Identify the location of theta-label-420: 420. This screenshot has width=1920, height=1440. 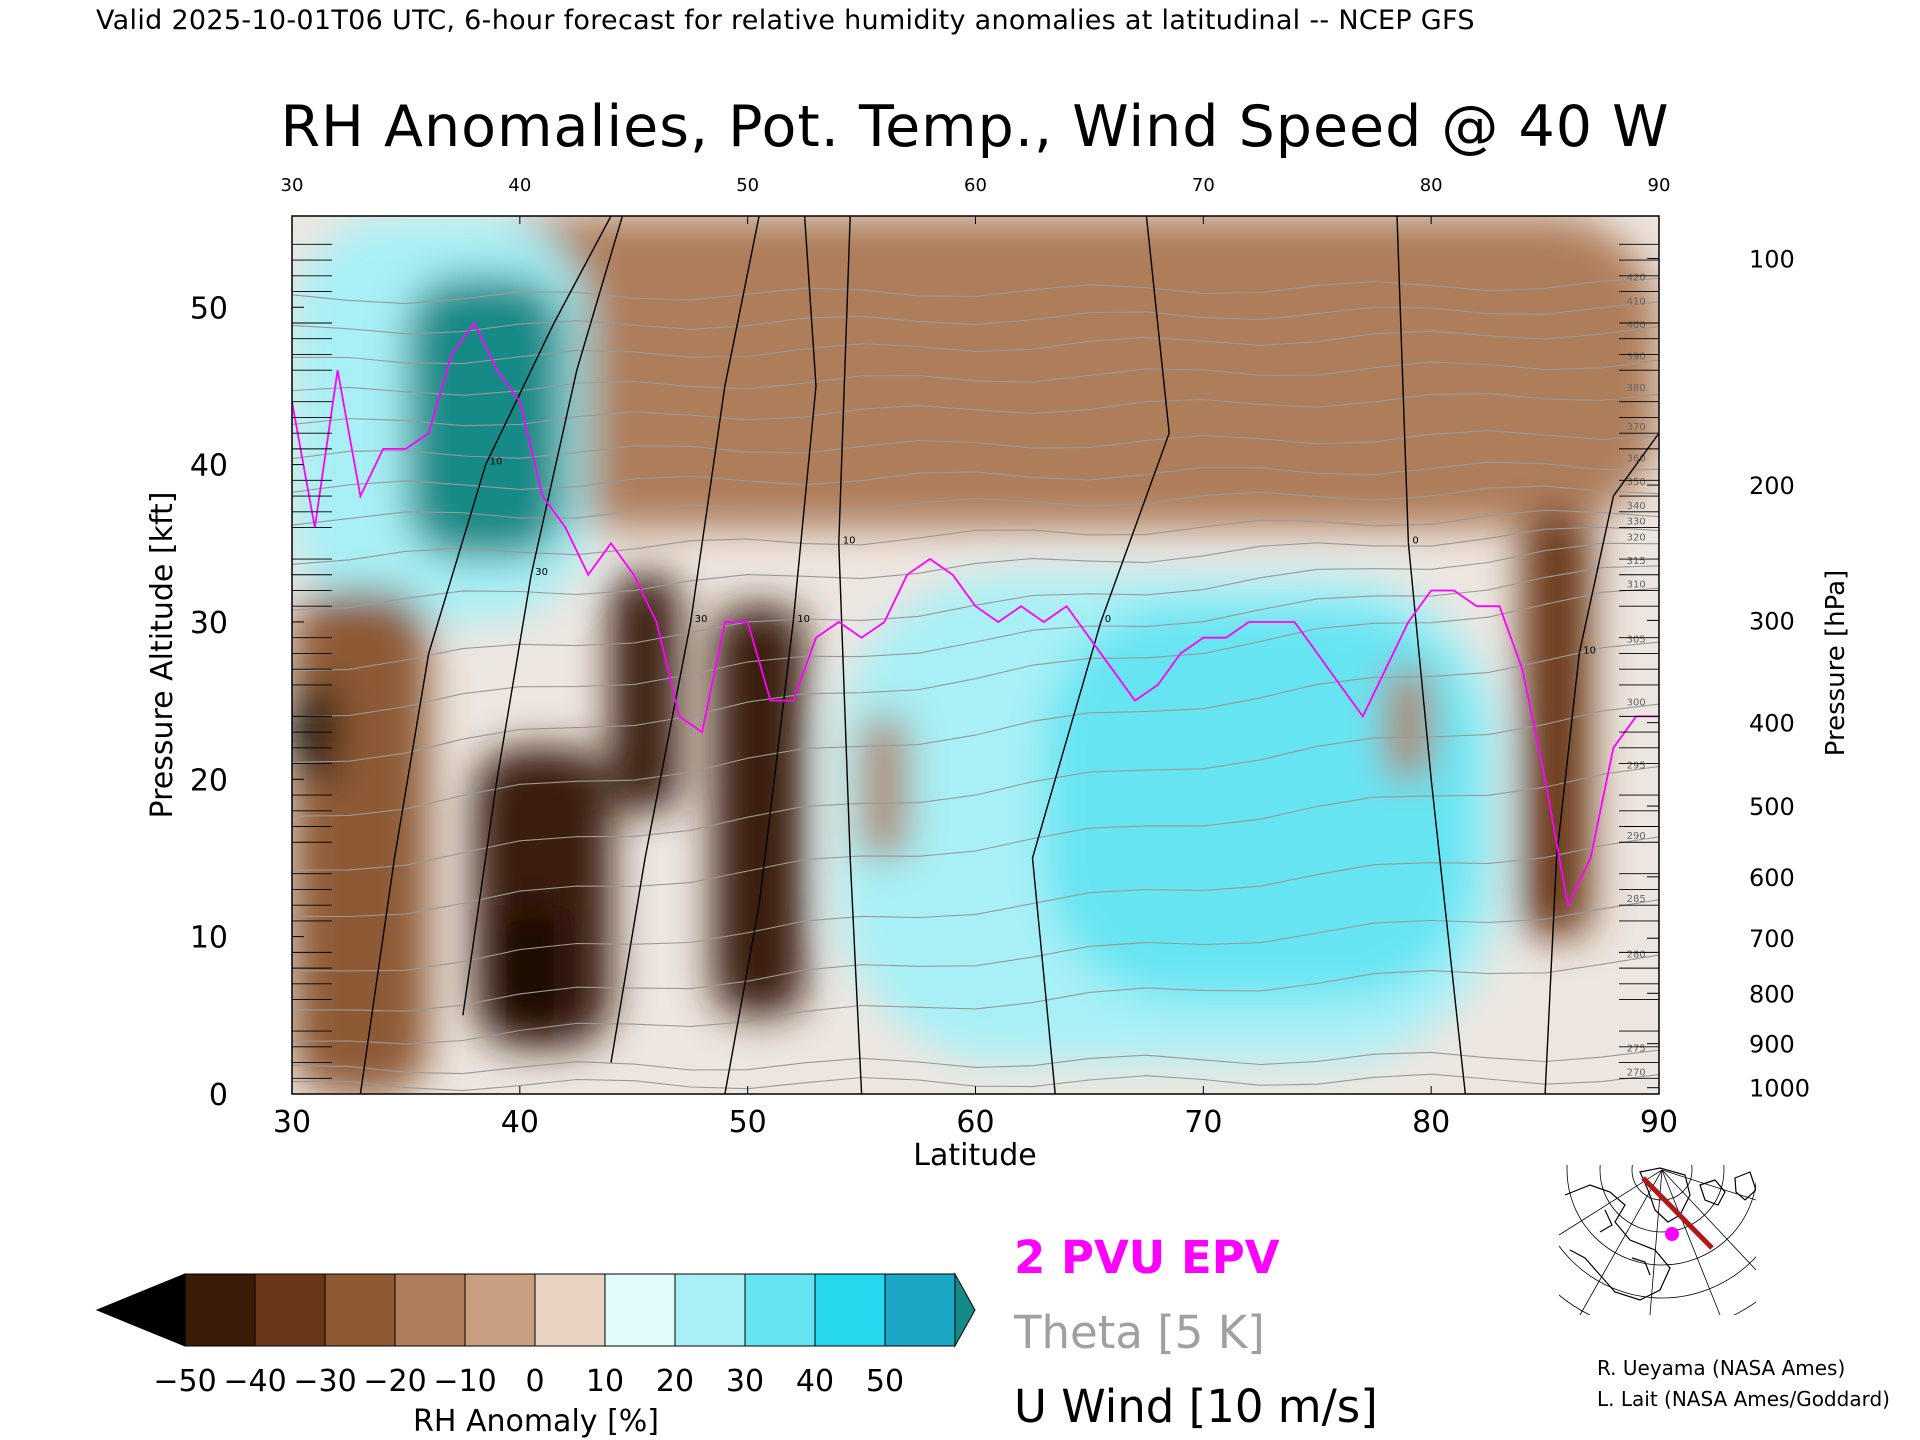
(1636, 278).